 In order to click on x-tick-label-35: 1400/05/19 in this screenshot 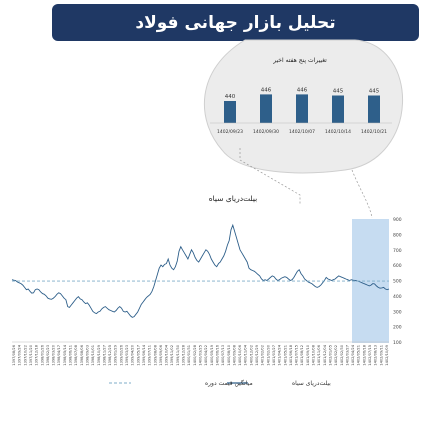, I will do `click(212, 354)`.